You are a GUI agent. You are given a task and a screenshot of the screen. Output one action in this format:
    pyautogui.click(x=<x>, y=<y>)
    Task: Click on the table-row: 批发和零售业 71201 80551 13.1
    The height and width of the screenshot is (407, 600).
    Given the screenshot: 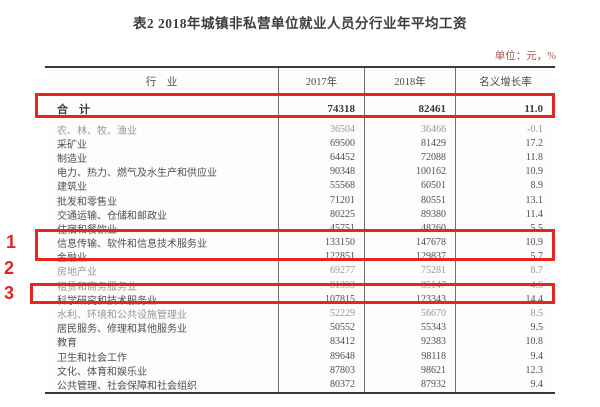 What is the action you would take?
    pyautogui.click(x=300, y=200)
    